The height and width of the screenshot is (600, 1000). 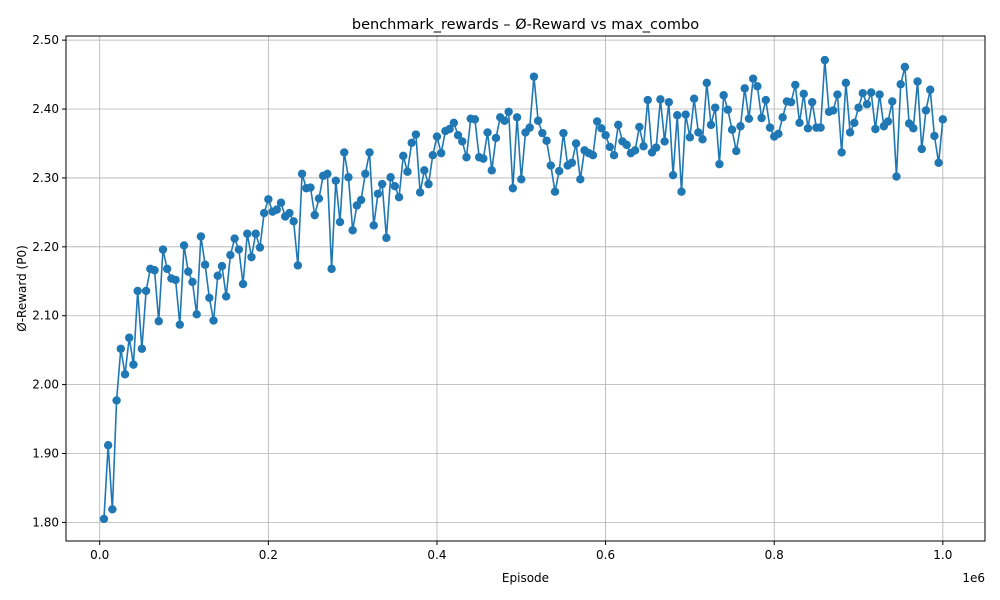 I want to click on x-tick-label: 1.0, so click(x=942, y=555).